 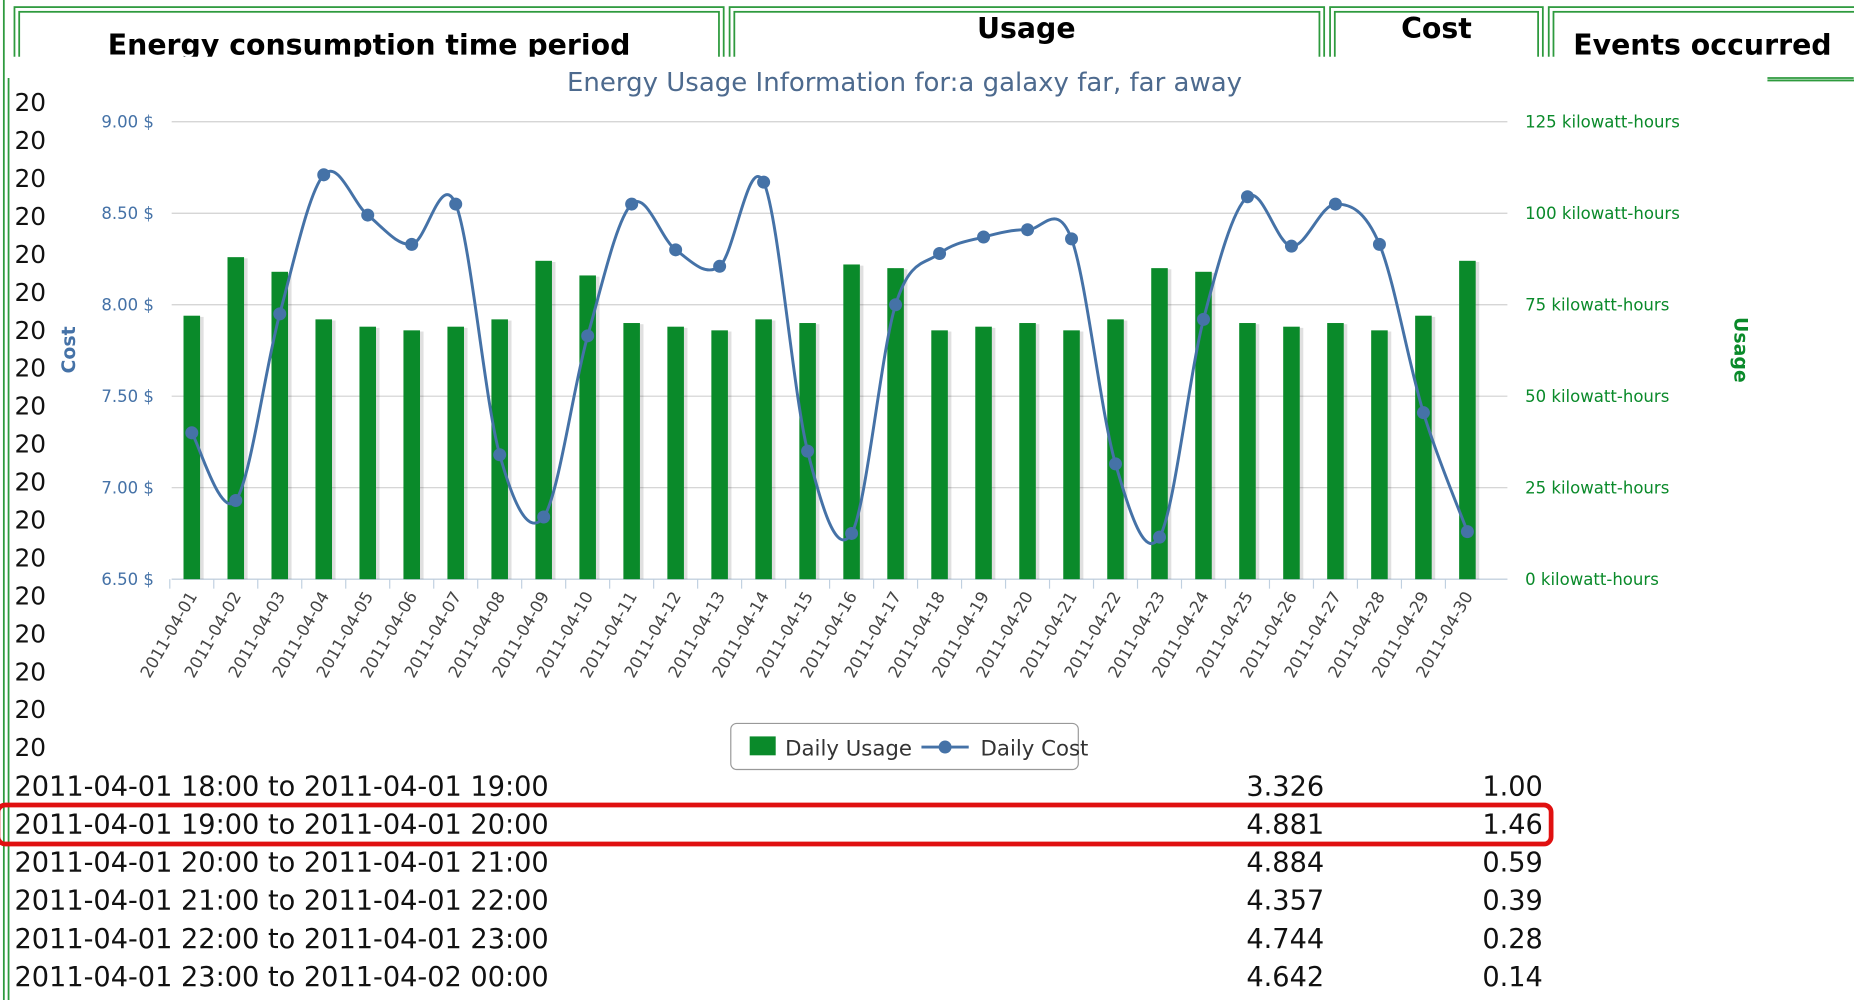 What do you see at coordinates (1512, 901) in the screenshot?
I see `cost-cell: 0.39` at bounding box center [1512, 901].